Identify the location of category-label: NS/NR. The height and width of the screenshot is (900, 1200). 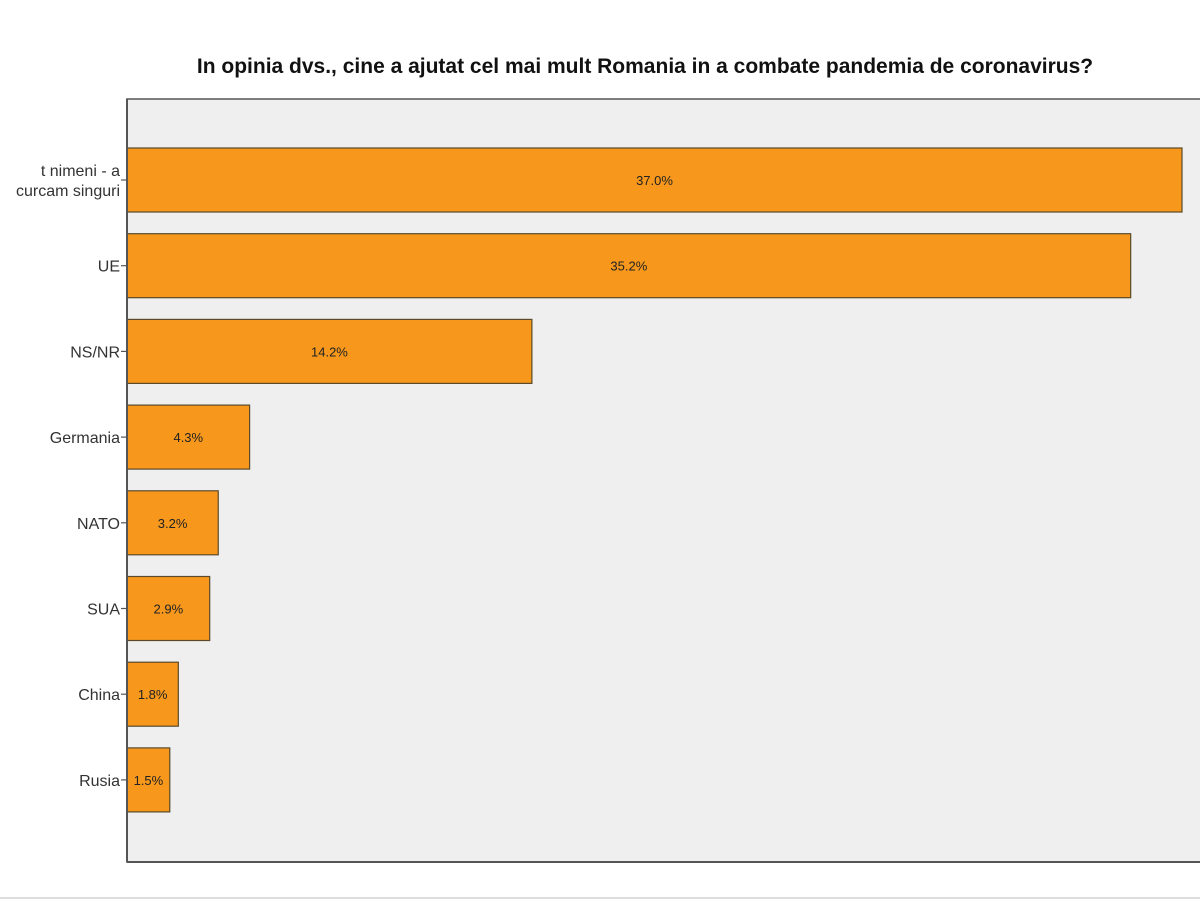
(95, 352).